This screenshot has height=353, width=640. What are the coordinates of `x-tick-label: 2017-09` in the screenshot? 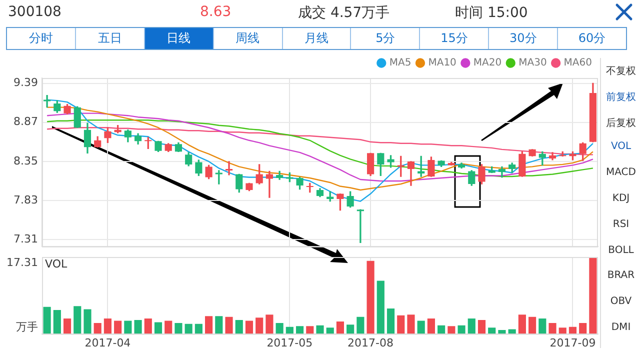 It's located at (573, 343).